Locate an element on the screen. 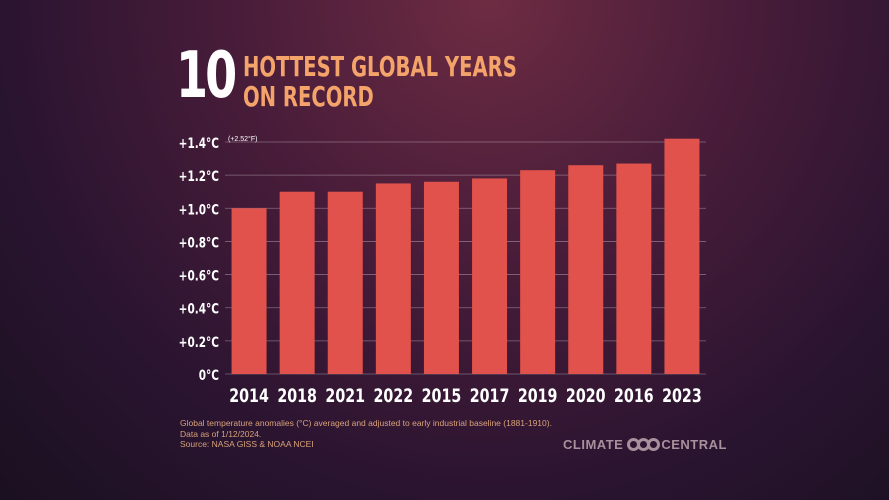  bar-2020 is located at coordinates (586, 269).